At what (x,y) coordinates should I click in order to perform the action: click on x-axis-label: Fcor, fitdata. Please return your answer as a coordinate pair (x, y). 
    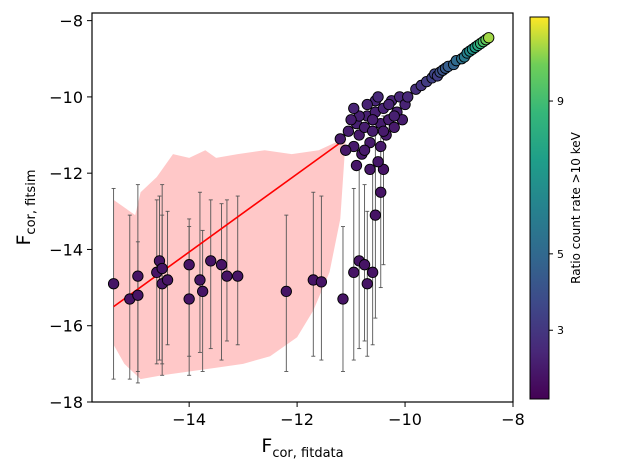
    Looking at the image, I should click on (302, 448).